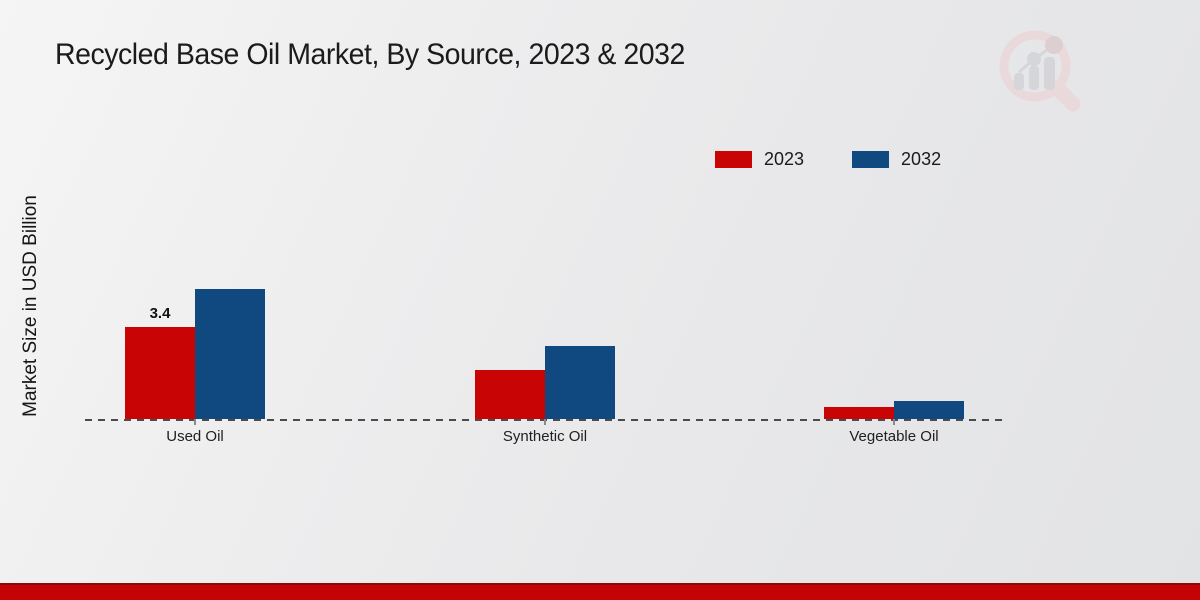 The width and height of the screenshot is (1200, 600). What do you see at coordinates (600, 591) in the screenshot?
I see `footer-accent-bar` at bounding box center [600, 591].